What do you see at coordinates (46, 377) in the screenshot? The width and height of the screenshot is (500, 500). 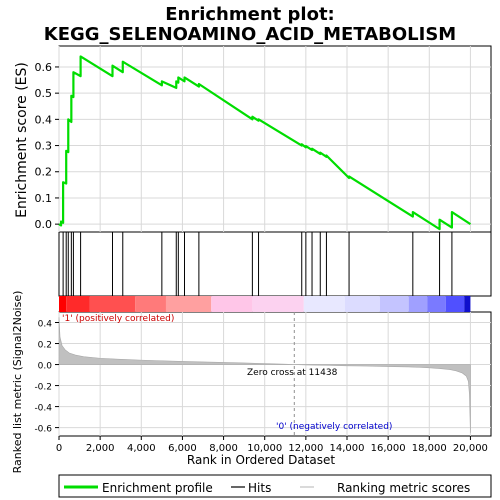 I see `metric-y-ticks: -0.6 -0.4 -0.2 0.0 0.2 0.4` at bounding box center [46, 377].